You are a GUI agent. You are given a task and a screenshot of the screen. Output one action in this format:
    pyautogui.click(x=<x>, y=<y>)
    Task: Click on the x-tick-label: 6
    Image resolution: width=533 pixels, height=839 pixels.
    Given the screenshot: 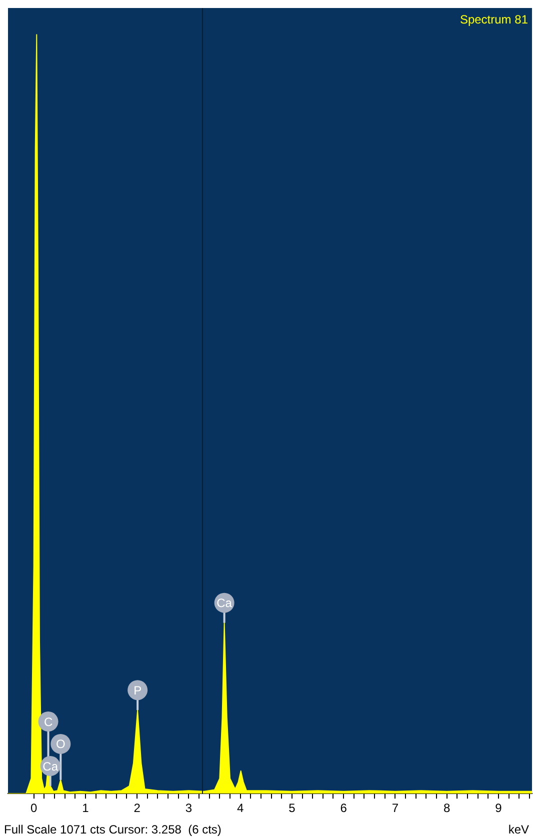 What is the action you would take?
    pyautogui.click(x=344, y=808)
    